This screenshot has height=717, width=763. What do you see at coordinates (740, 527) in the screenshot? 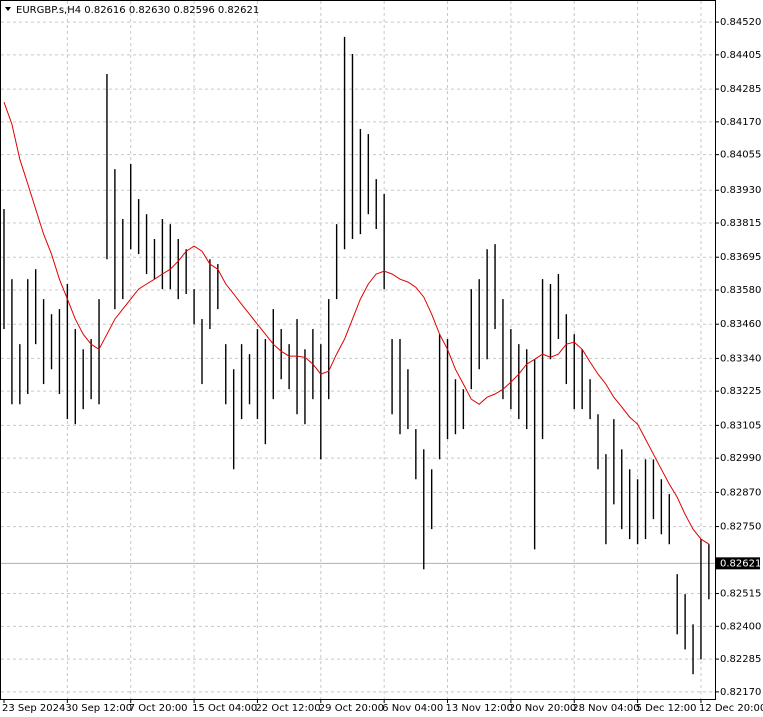
I see `y-tick-label: 0.82750` at bounding box center [740, 527].